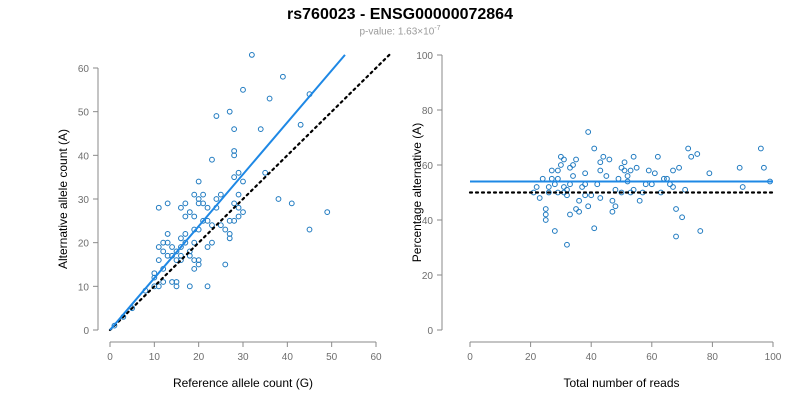 This screenshot has height=400, width=800. What do you see at coordinates (84, 287) in the screenshot?
I see `y-tick-label: 10` at bounding box center [84, 287].